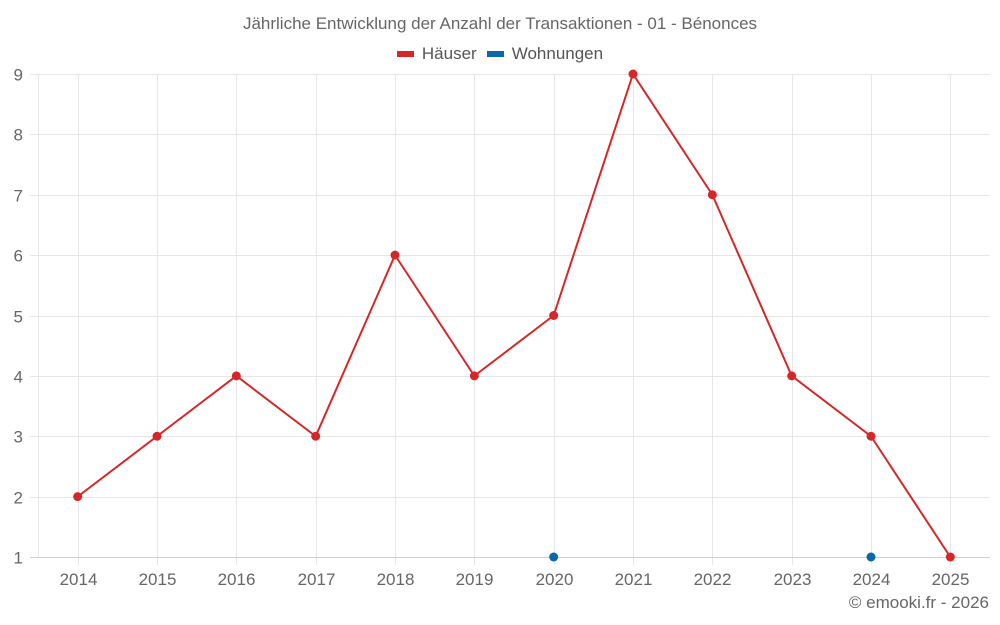 The image size is (1000, 625). What do you see at coordinates (713, 579) in the screenshot?
I see `x-tick-label: 2022` at bounding box center [713, 579].